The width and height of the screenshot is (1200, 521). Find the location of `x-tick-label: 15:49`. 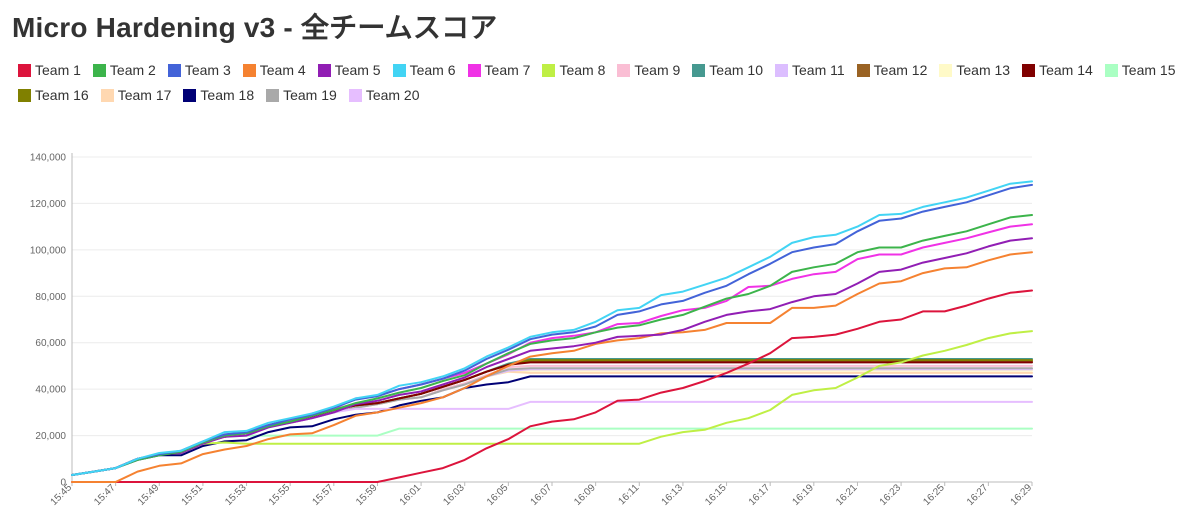

x-tick-label: 15:49 is located at coordinates (149, 495).